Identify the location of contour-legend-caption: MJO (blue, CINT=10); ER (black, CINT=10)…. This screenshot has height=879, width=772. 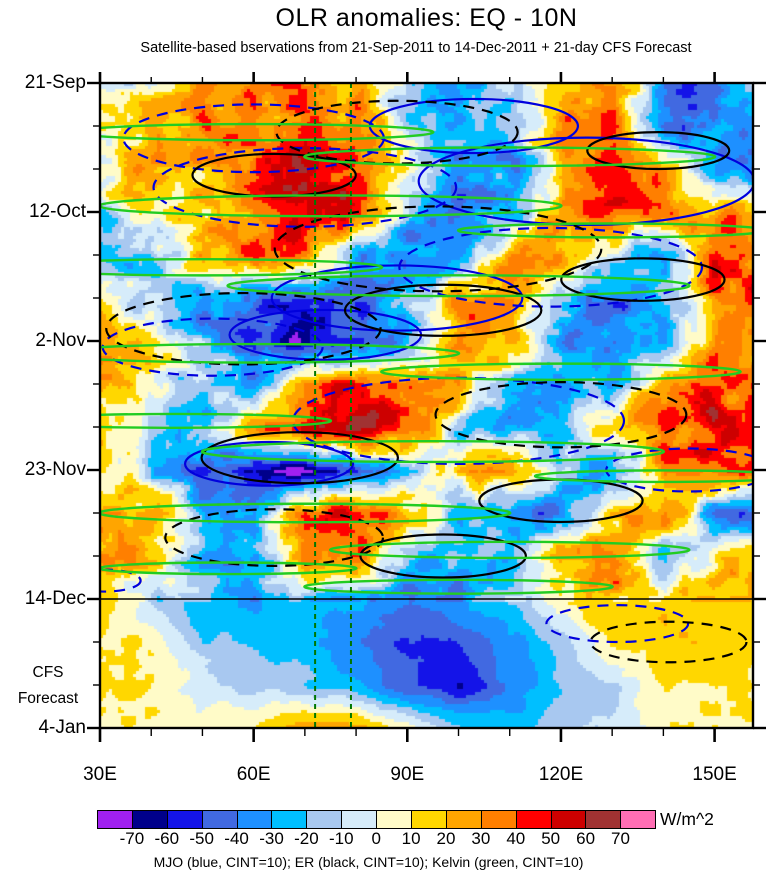
(368, 862).